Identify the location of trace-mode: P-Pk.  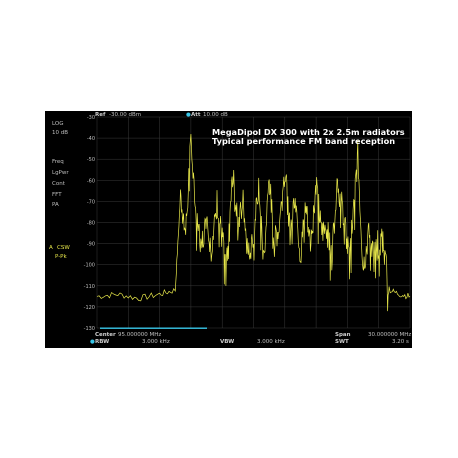
(61, 257).